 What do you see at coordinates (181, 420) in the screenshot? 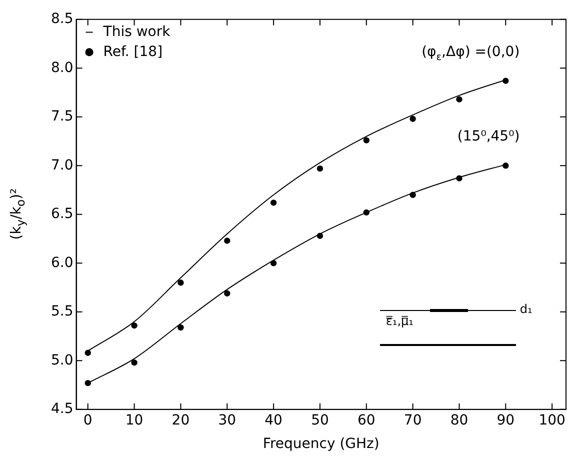
I see `x-tick-label: 20` at bounding box center [181, 420].